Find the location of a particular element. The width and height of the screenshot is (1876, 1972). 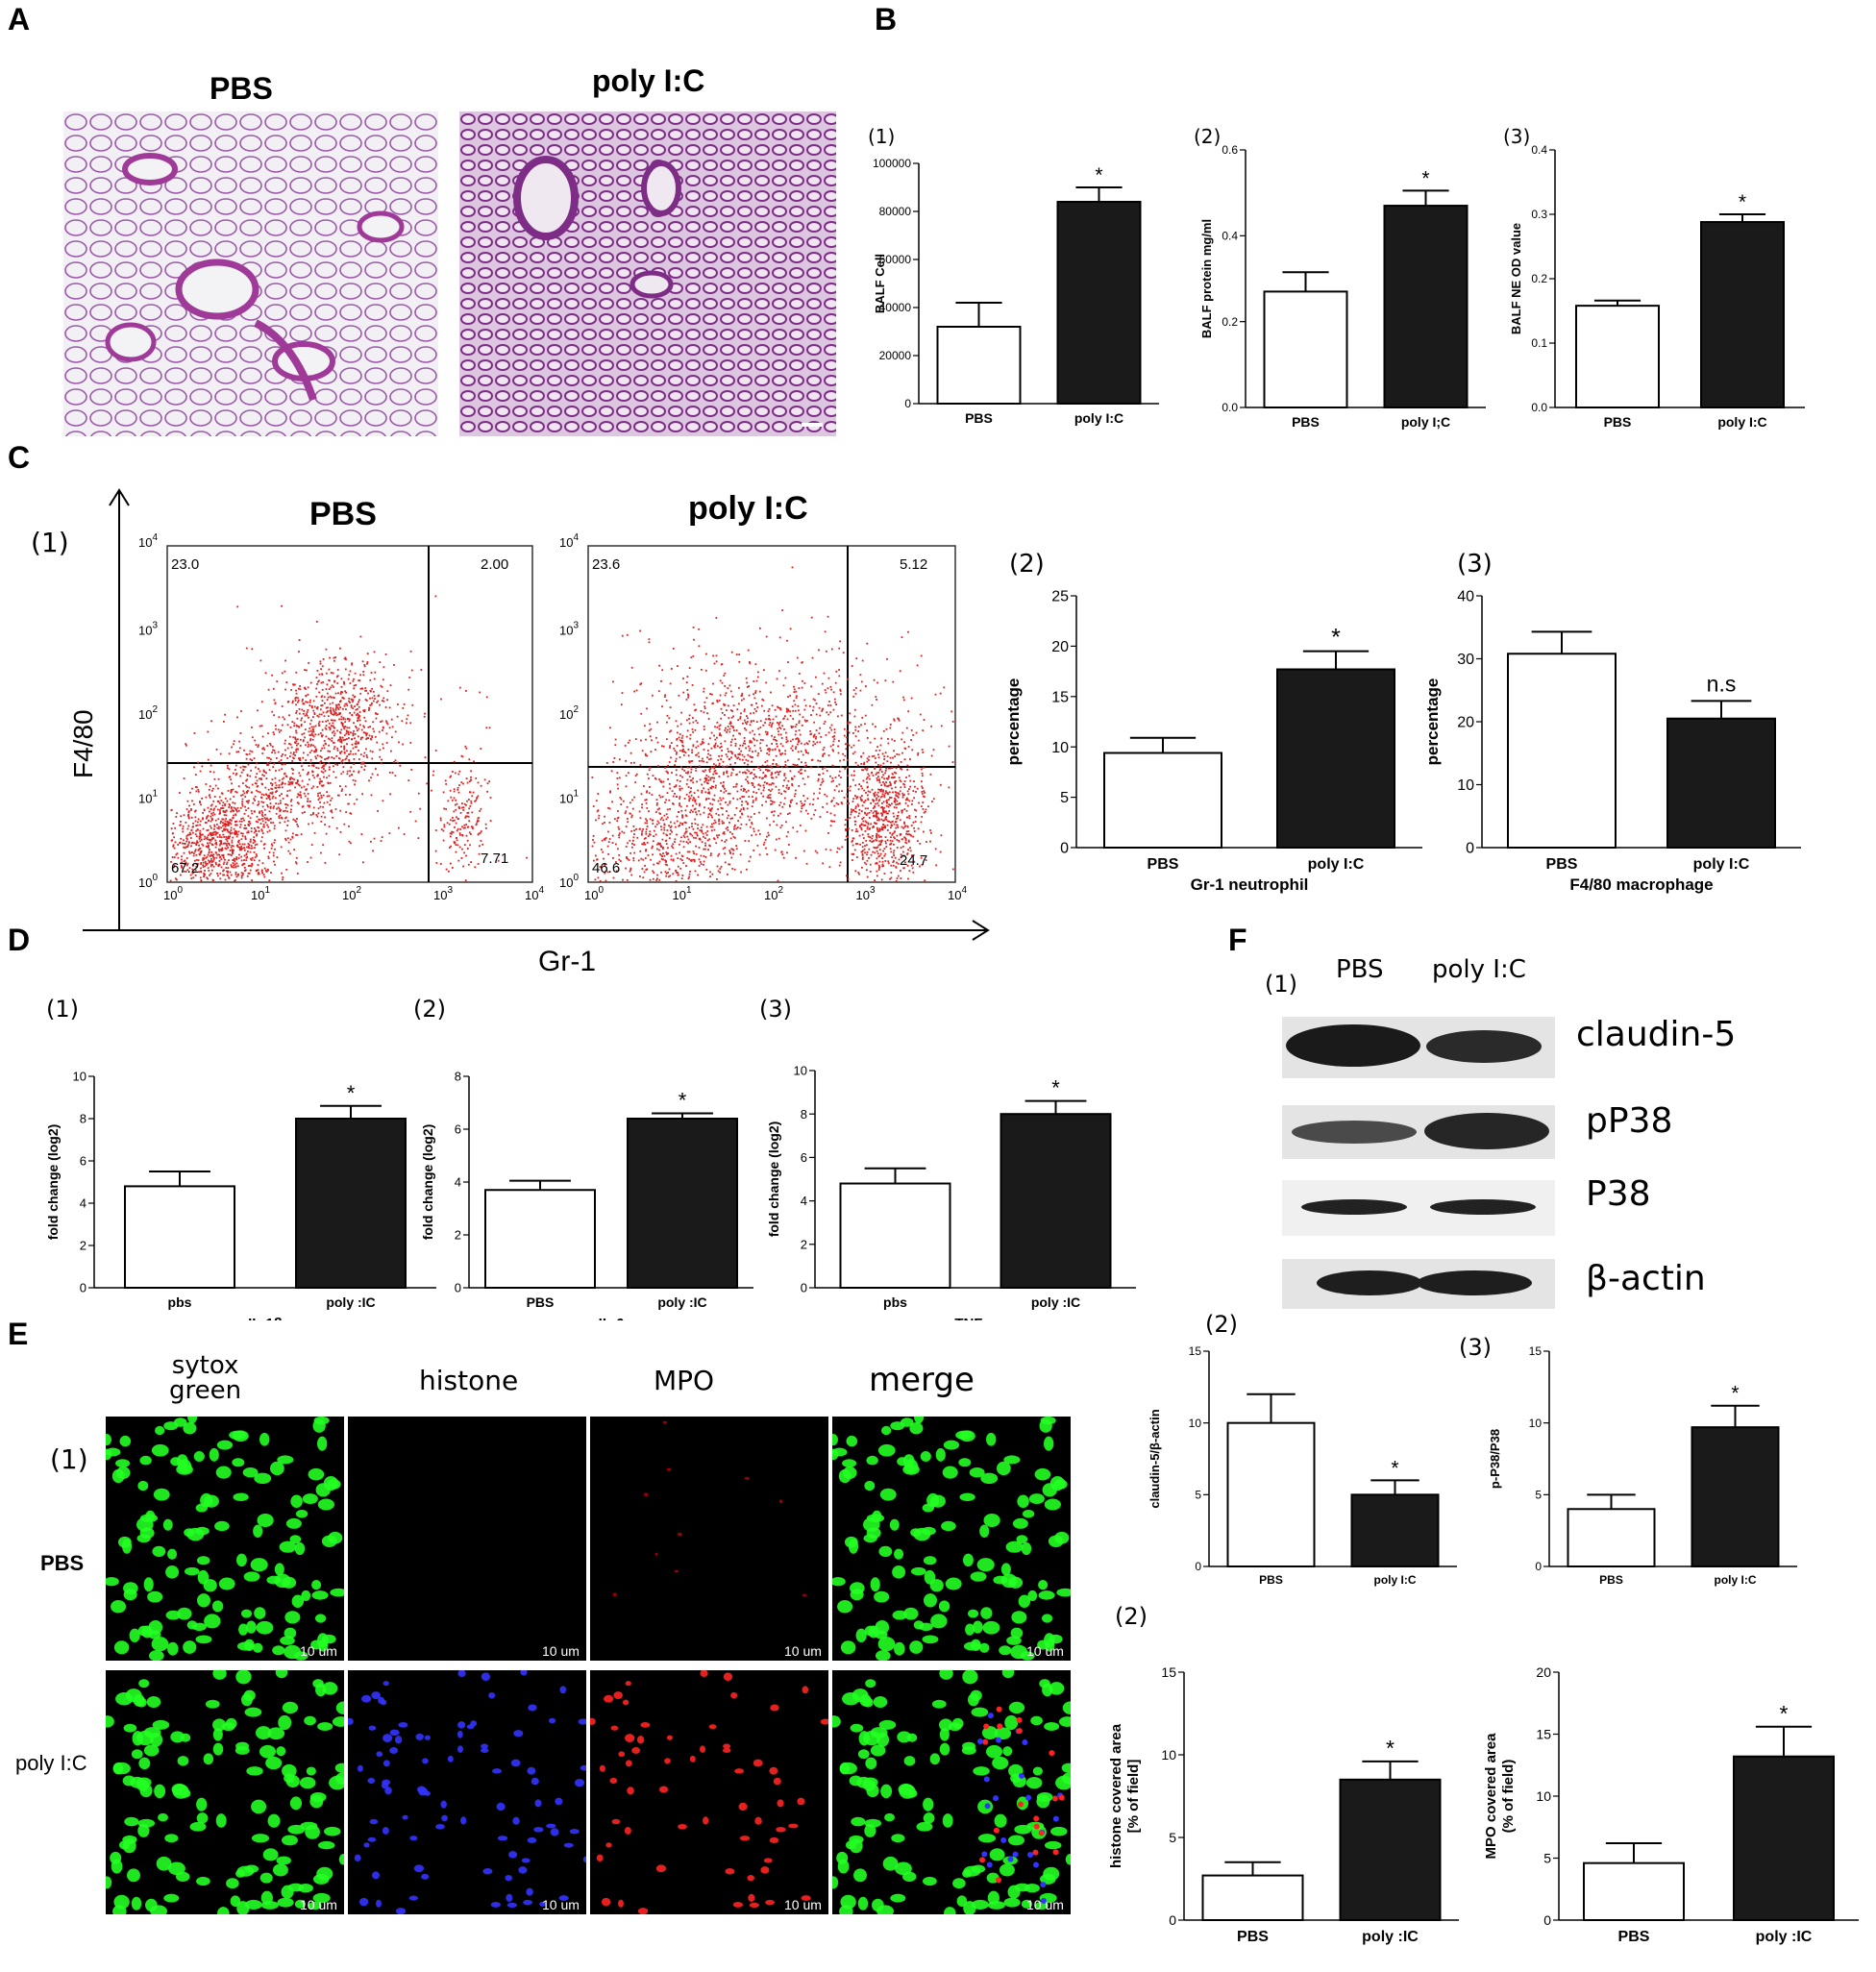

fluor-col-header-sytox: sytox green is located at coordinates (205, 1378).